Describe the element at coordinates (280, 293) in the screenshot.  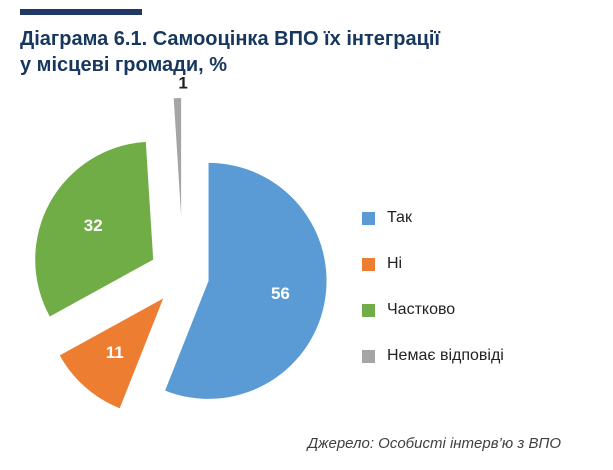
I see `data-label-1: 56` at that location.